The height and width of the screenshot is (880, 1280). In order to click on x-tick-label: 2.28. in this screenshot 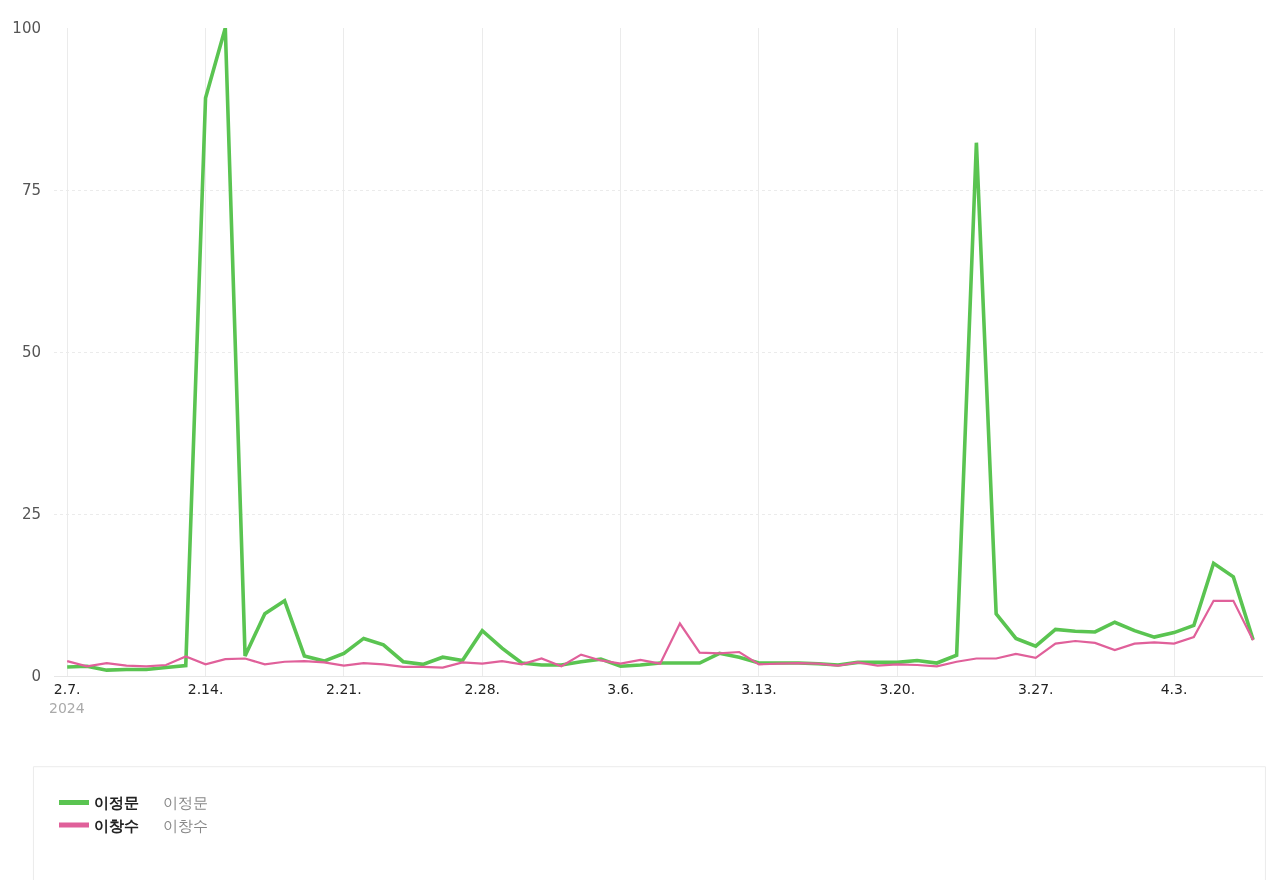, I will do `click(482, 688)`.